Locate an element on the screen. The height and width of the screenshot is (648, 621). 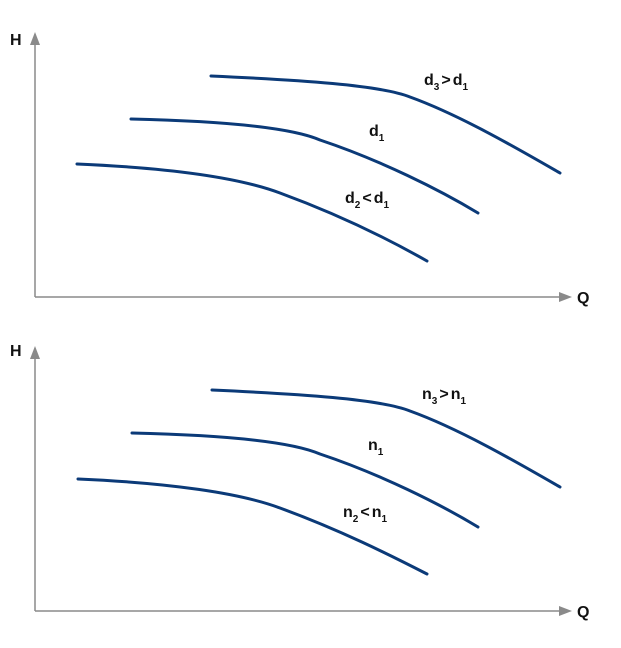
curve-label: d1 is located at coordinates (377, 133).